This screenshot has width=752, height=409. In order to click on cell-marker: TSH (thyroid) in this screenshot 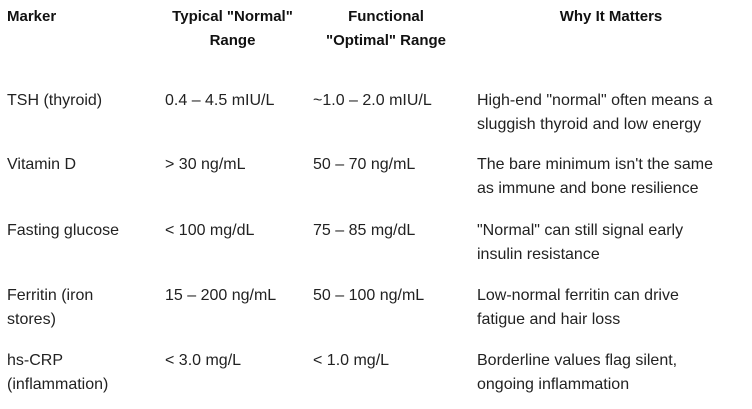, I will do `click(81, 101)`.